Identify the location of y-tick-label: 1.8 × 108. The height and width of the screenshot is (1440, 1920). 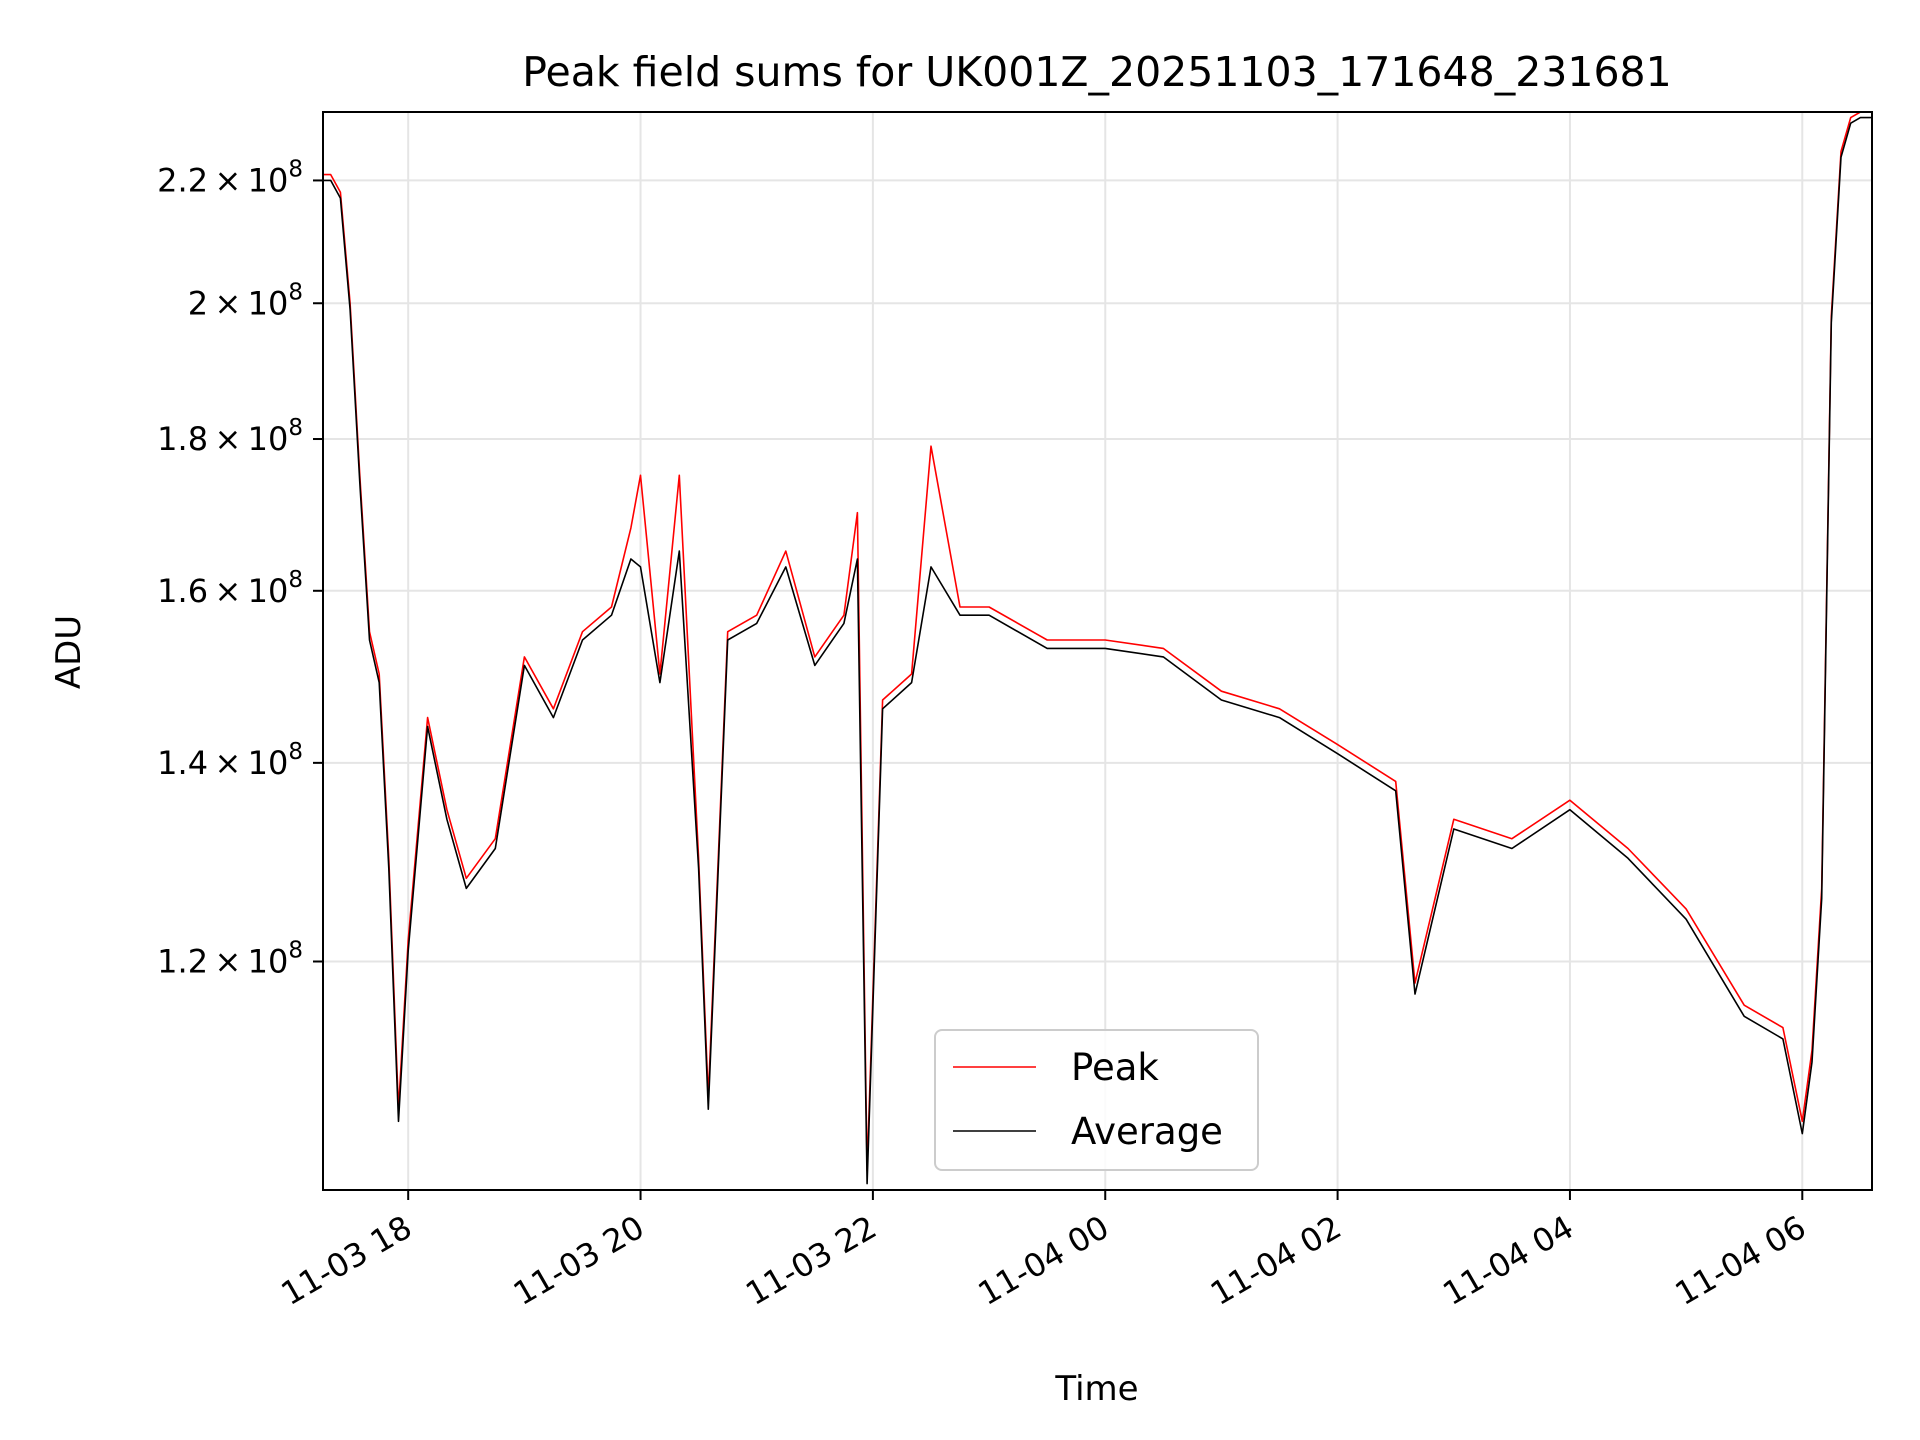
(230, 436).